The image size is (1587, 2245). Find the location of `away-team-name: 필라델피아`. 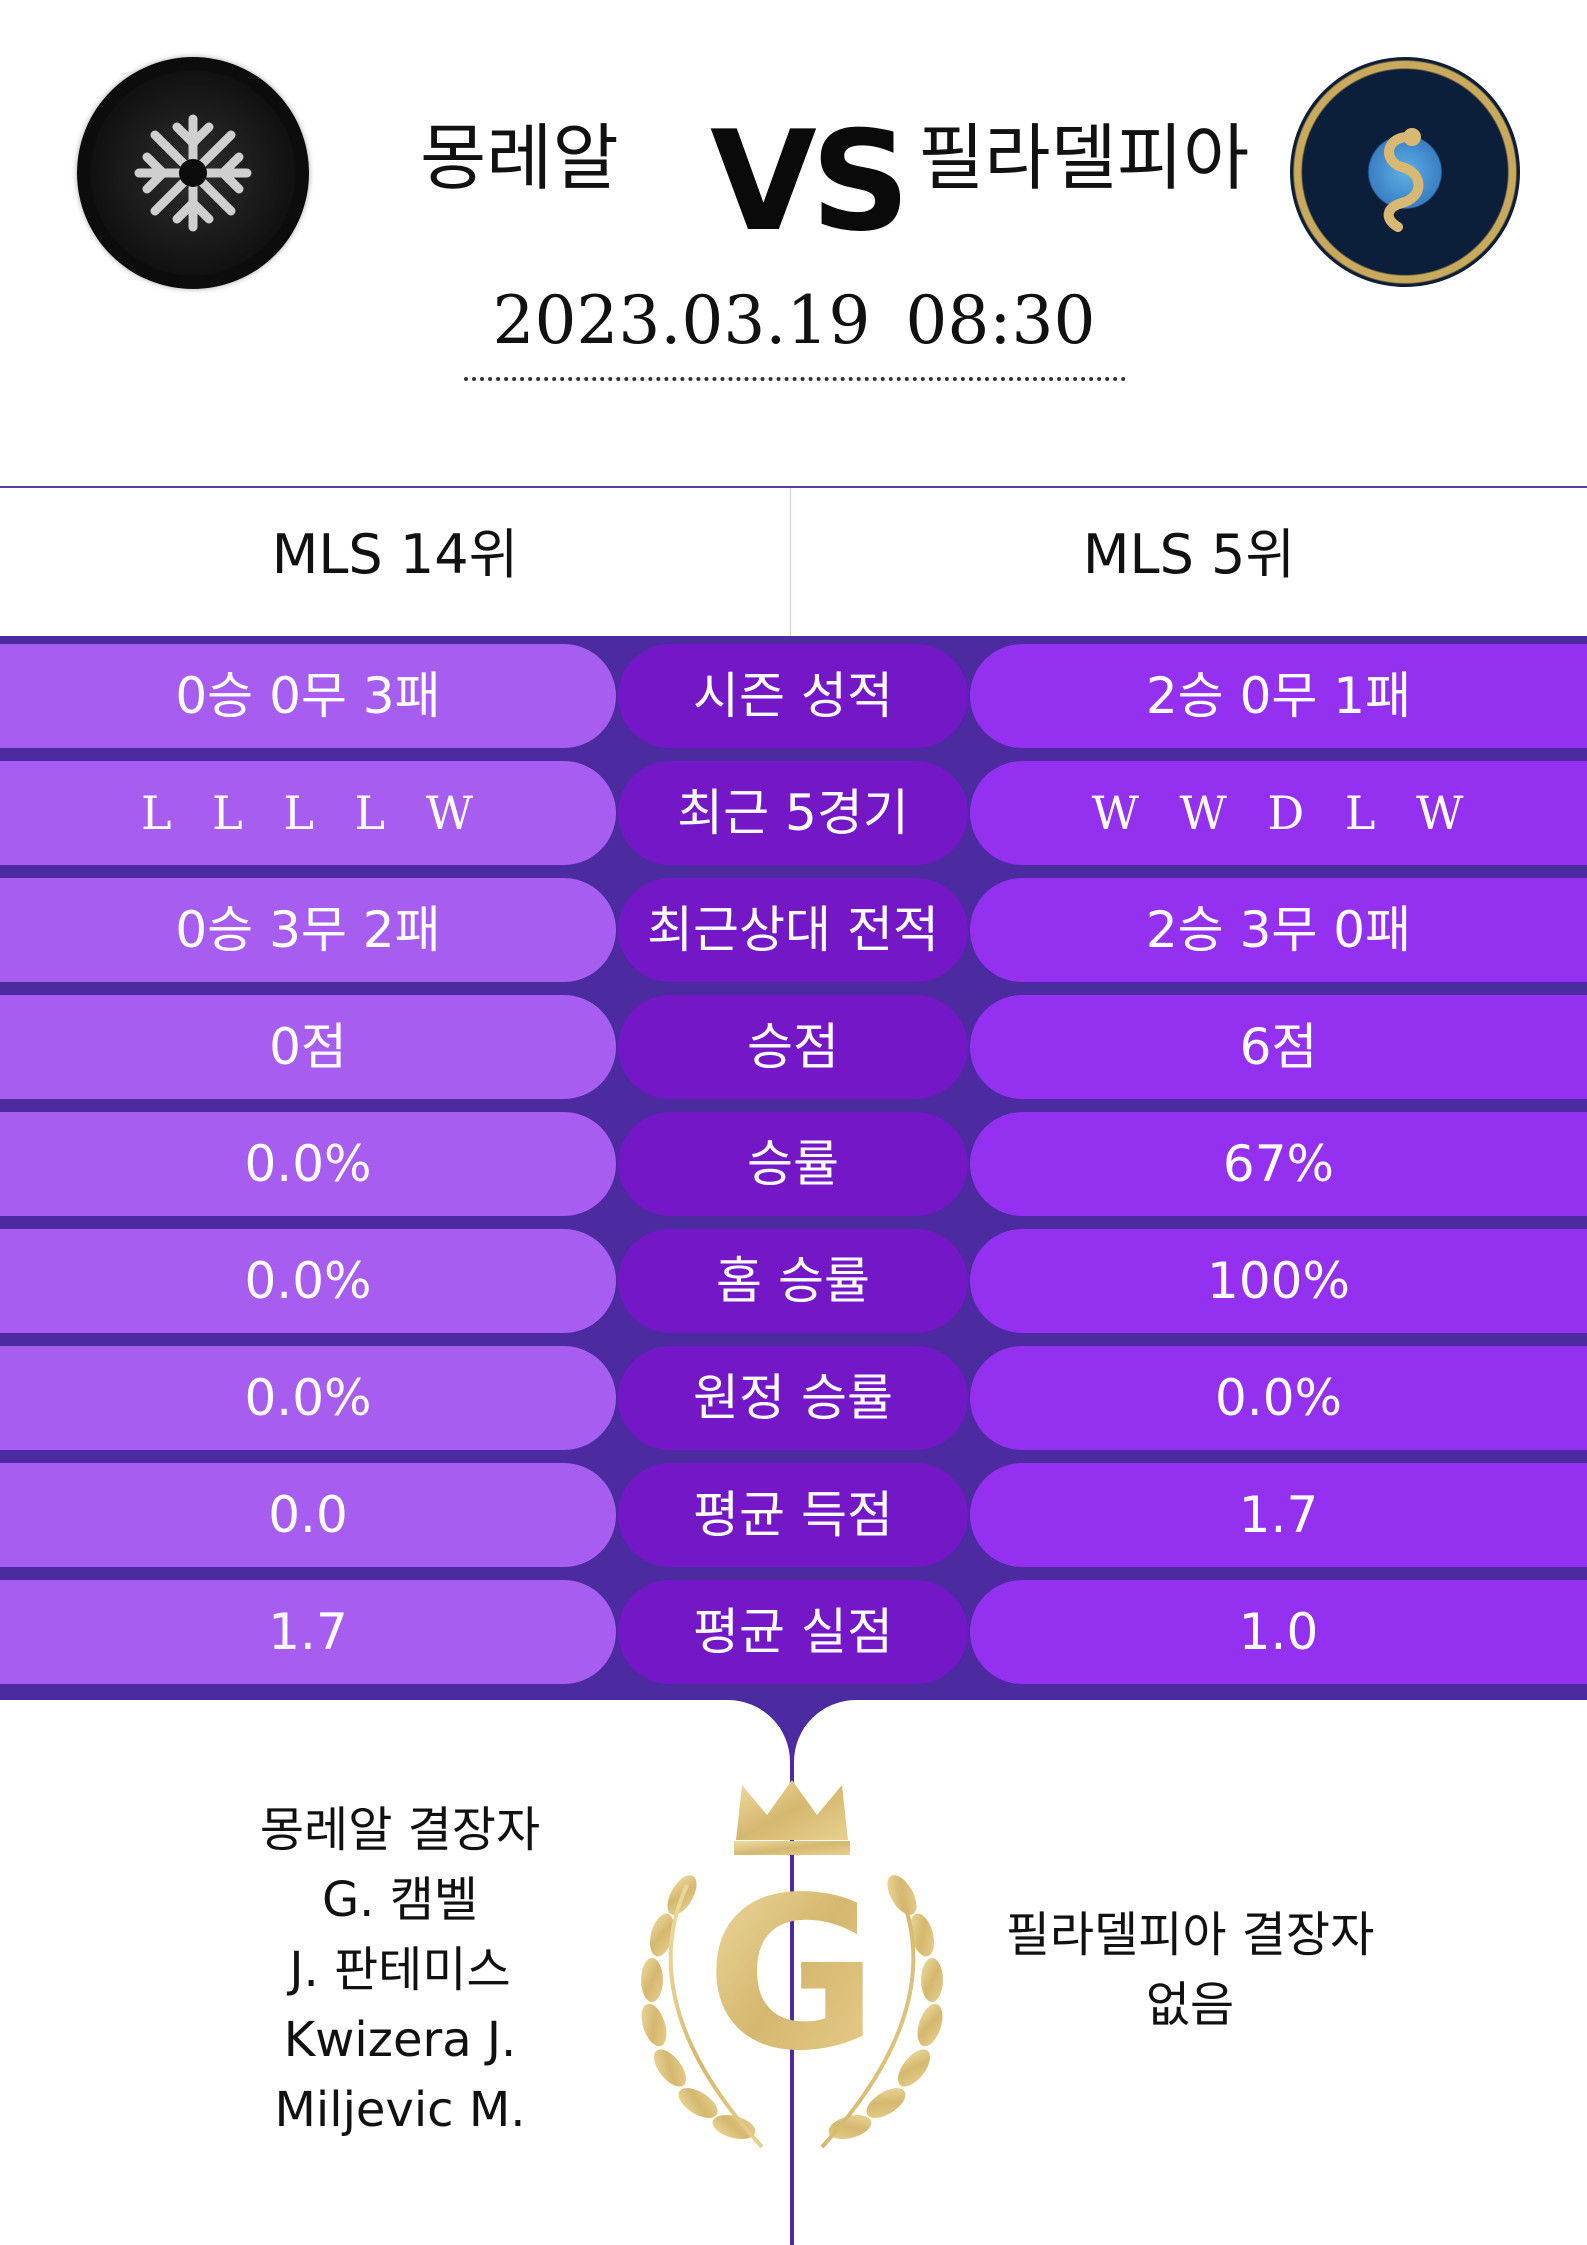

away-team-name: 필라델피아 is located at coordinates (1084, 158).